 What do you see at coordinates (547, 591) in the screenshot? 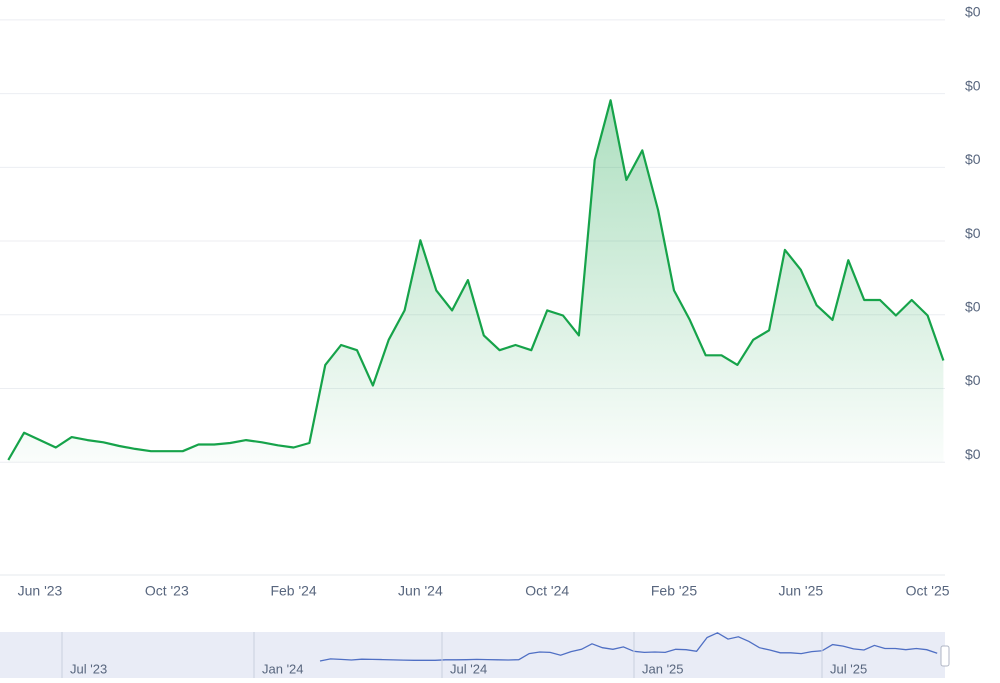
I see `x-tick-label: Oct '24` at bounding box center [547, 591].